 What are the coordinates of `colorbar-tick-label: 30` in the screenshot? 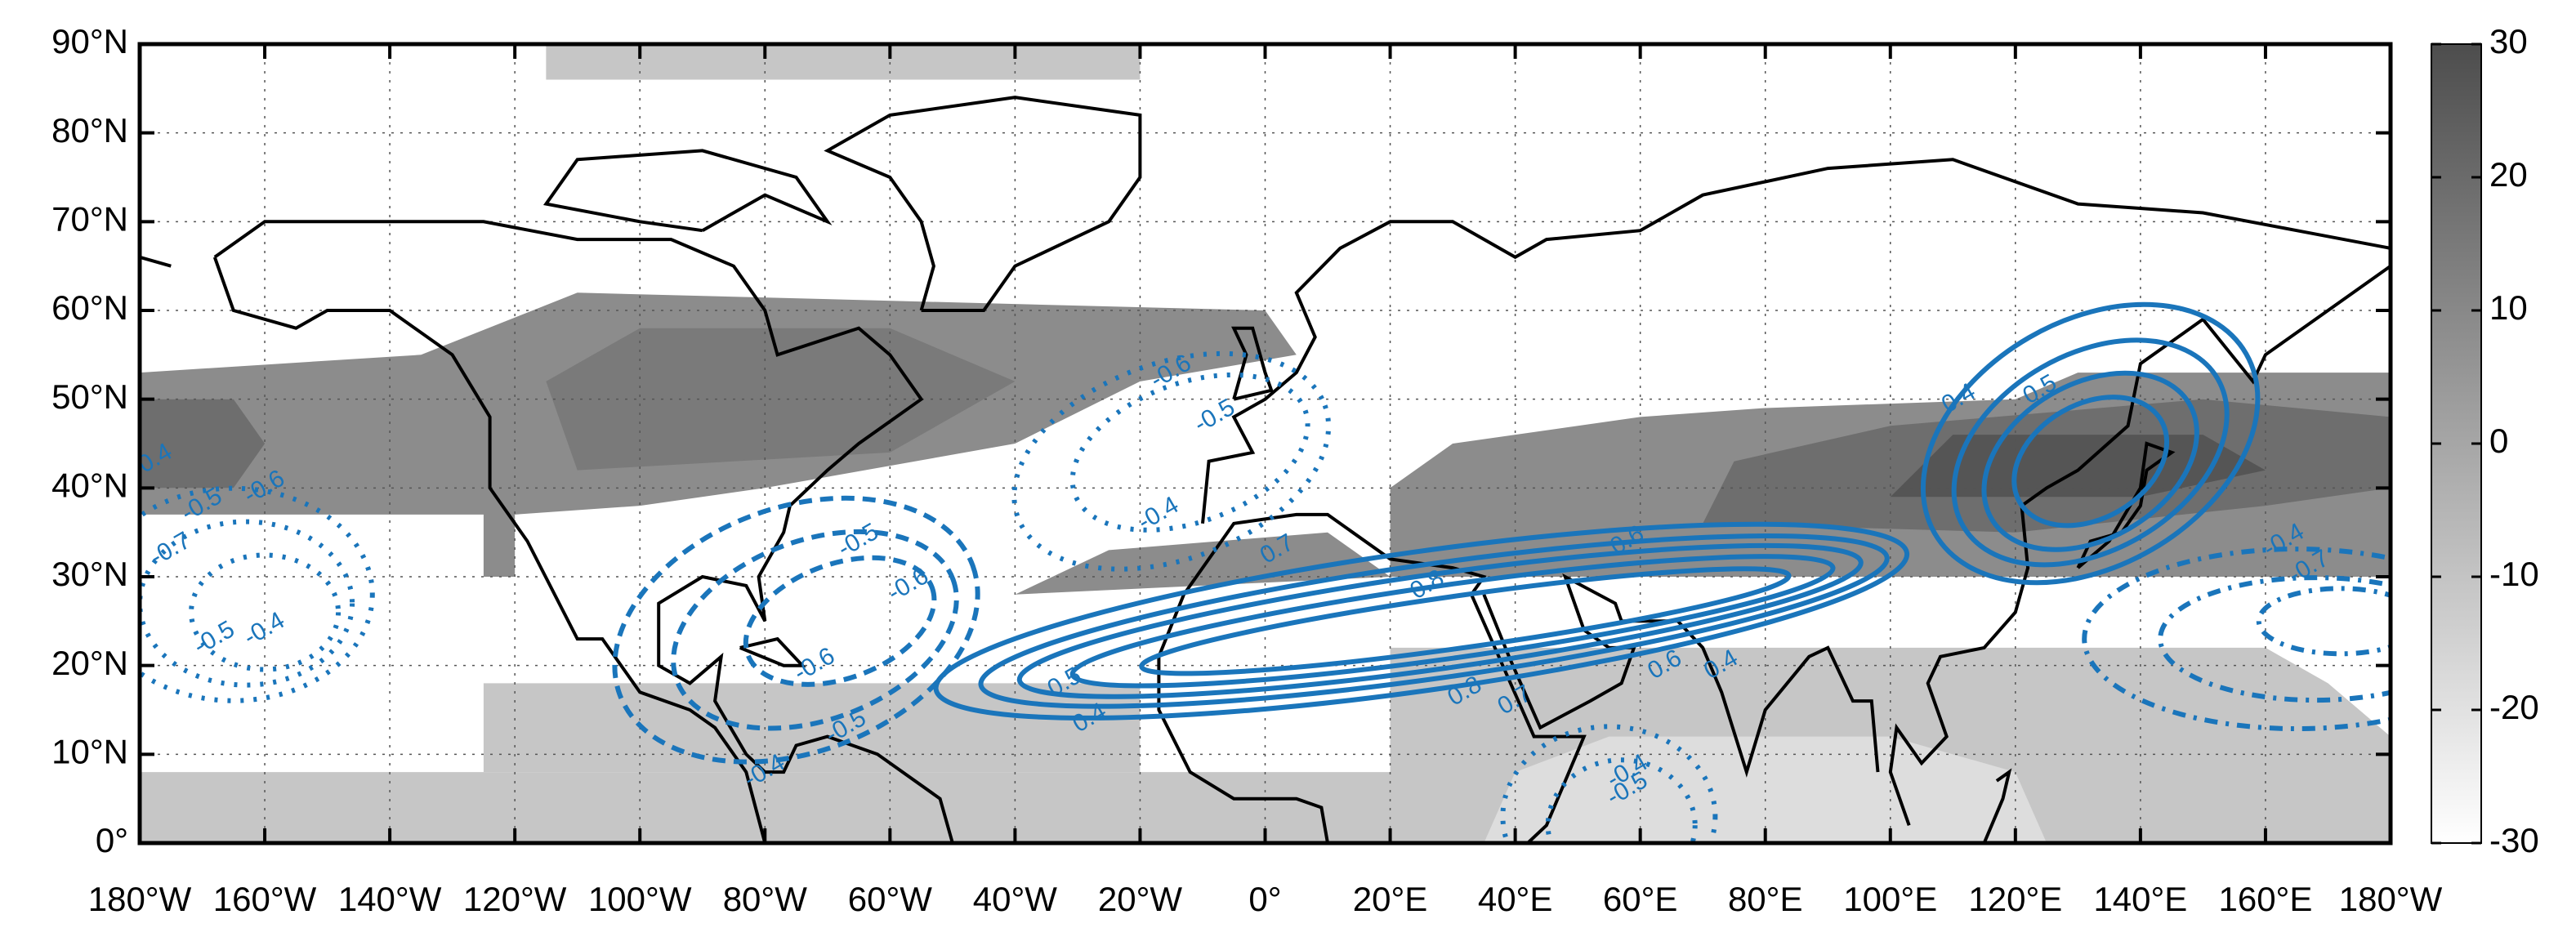 It's located at (2509, 41).